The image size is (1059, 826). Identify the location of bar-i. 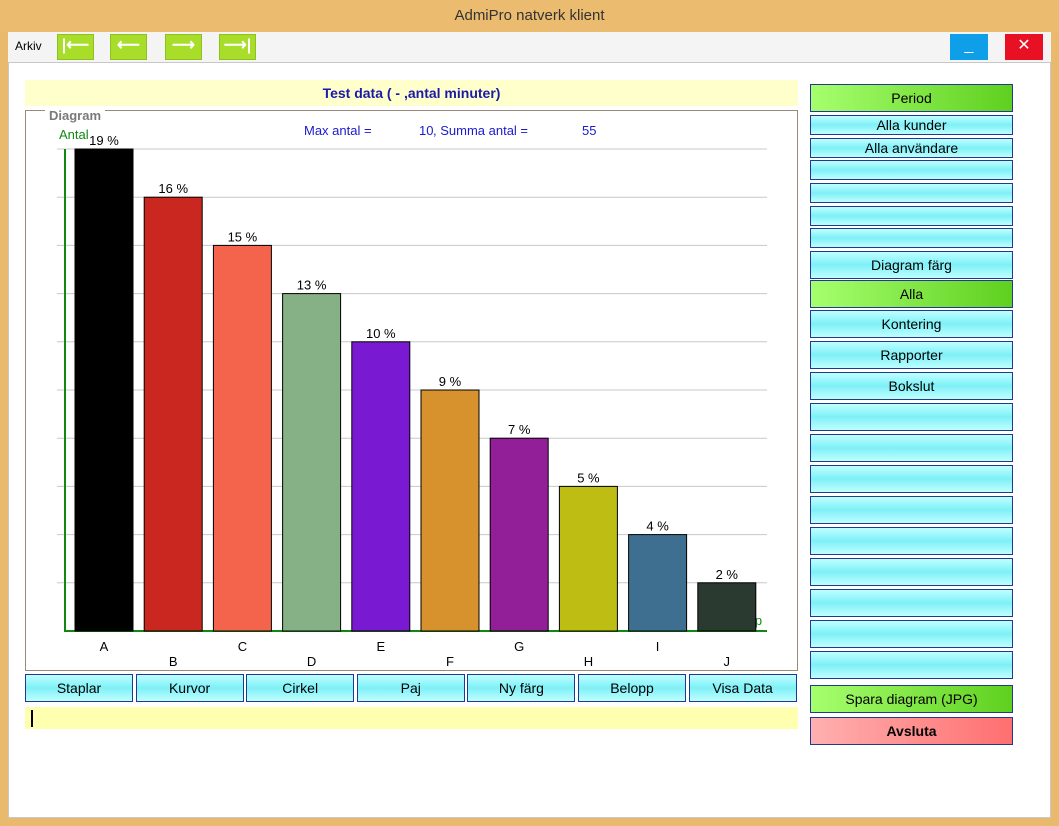
(658, 583).